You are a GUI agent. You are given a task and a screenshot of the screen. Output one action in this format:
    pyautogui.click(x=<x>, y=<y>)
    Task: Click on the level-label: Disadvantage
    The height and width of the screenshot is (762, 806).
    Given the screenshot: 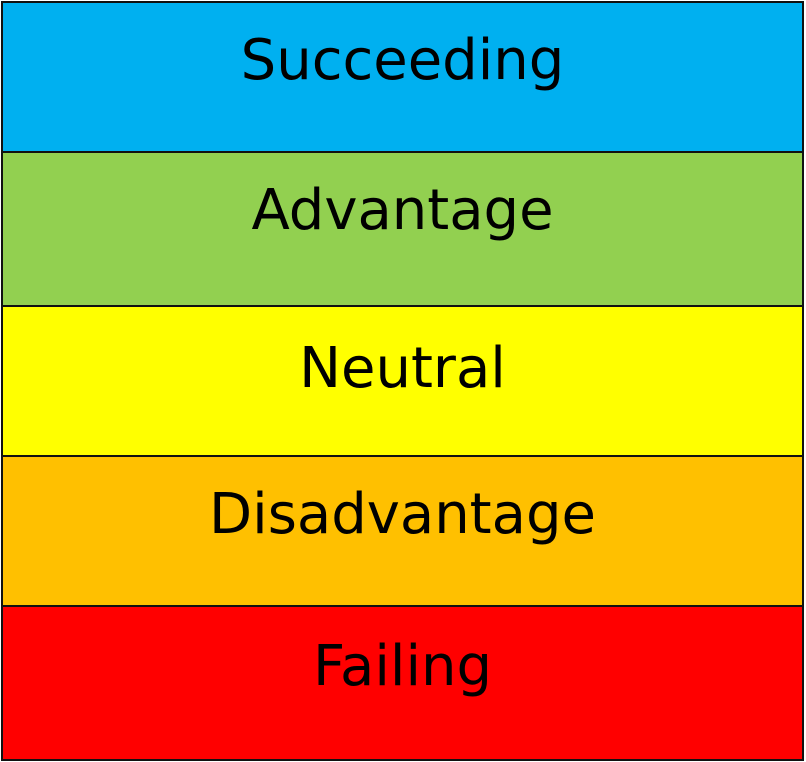 What is the action you would take?
    pyautogui.click(x=402, y=514)
    